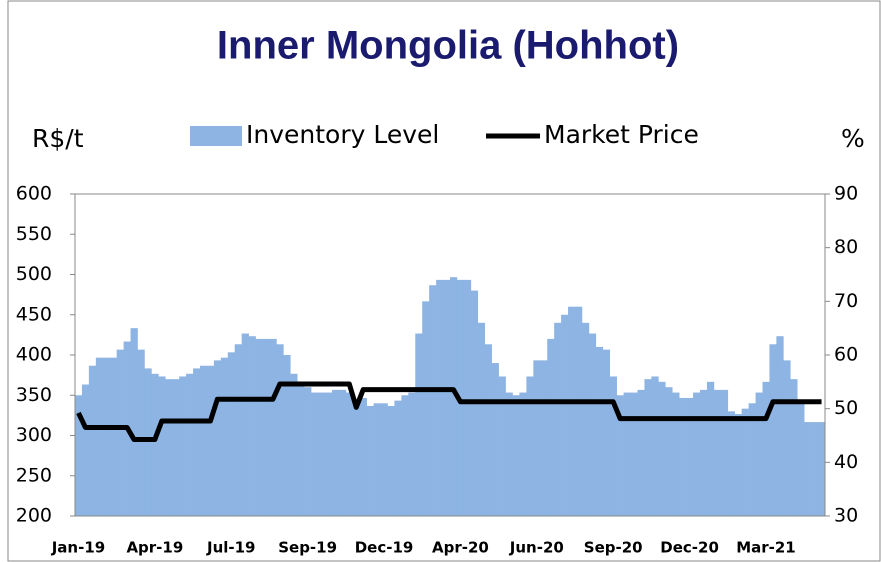 This screenshot has height=562, width=881. What do you see at coordinates (34, 475) in the screenshot?
I see `y-tick-label: 250` at bounding box center [34, 475].